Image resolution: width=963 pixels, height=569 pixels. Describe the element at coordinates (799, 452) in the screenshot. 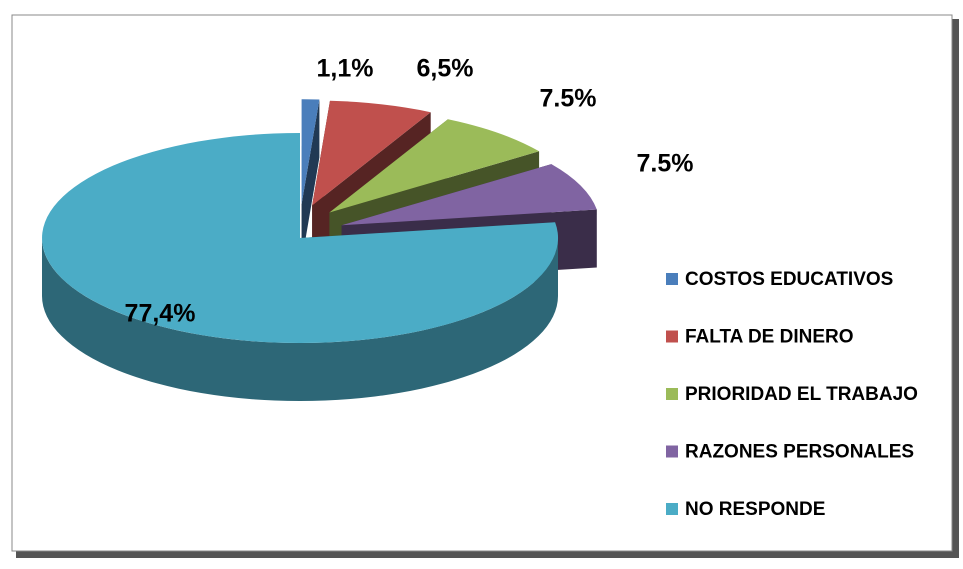

I see `legend-label: RAZONES PERSONALES` at that location.